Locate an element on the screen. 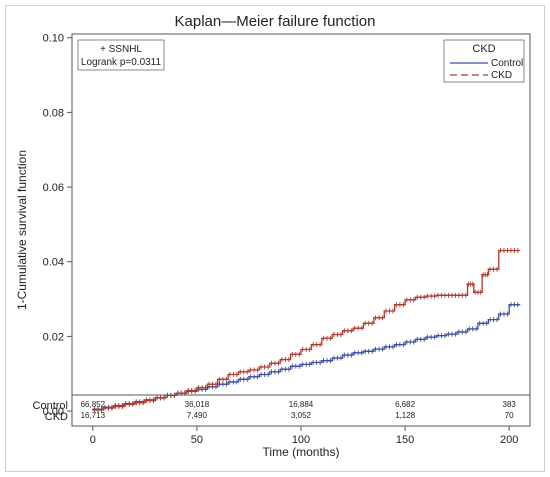 This screenshot has height=477, width=550. legend-label-ckd: CKD is located at coordinates (501, 75).